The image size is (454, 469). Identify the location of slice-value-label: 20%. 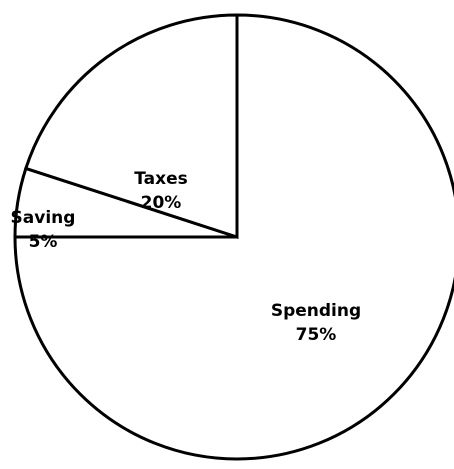
(161, 203).